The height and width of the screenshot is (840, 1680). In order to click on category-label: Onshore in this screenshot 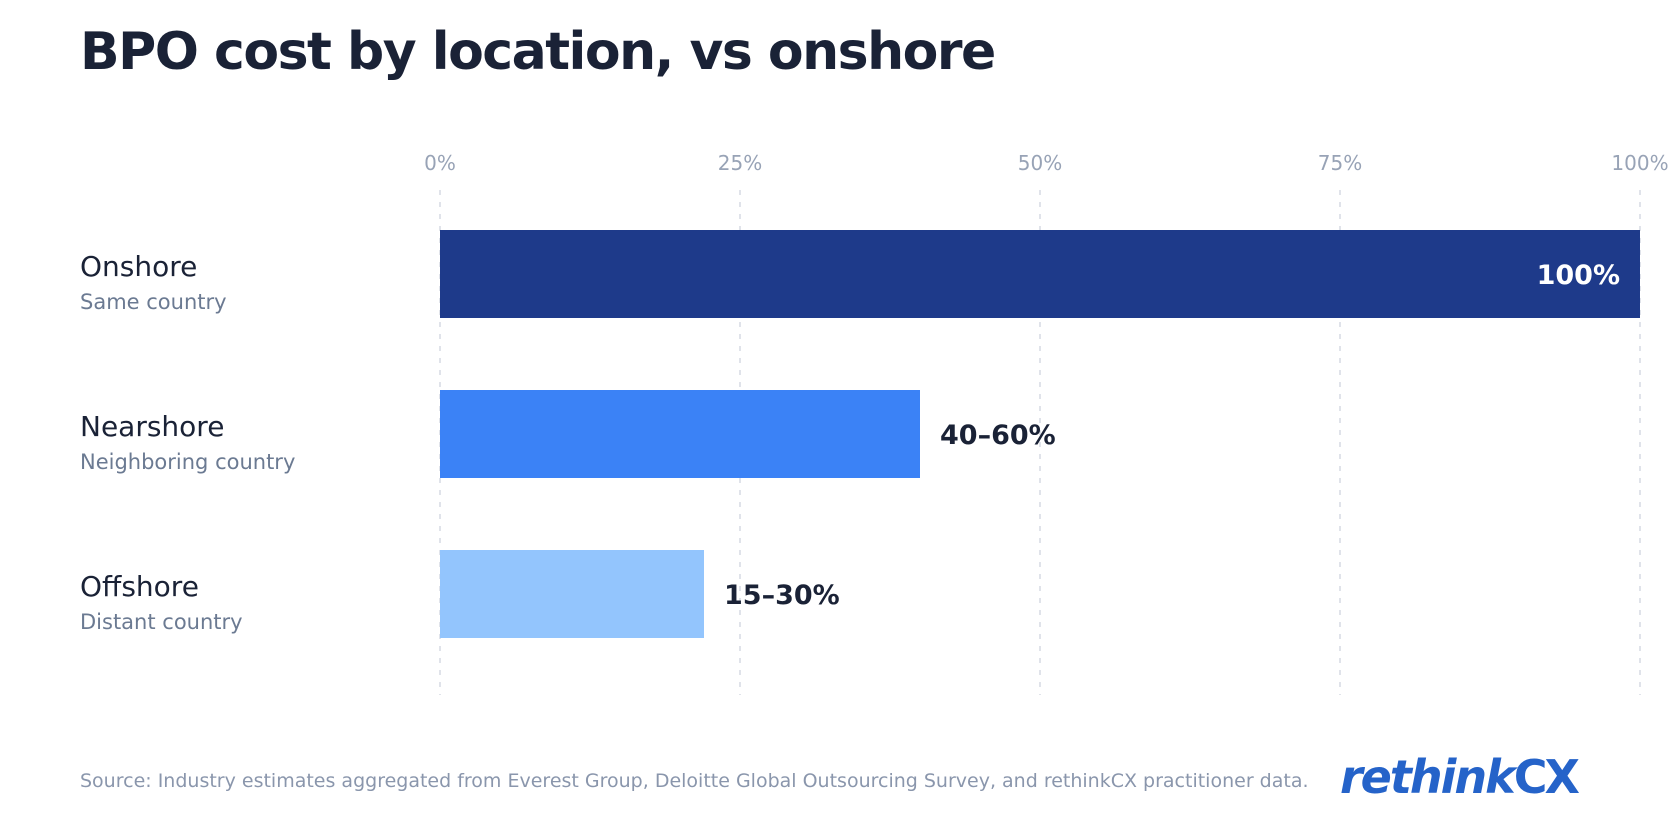, I will do `click(138, 266)`.